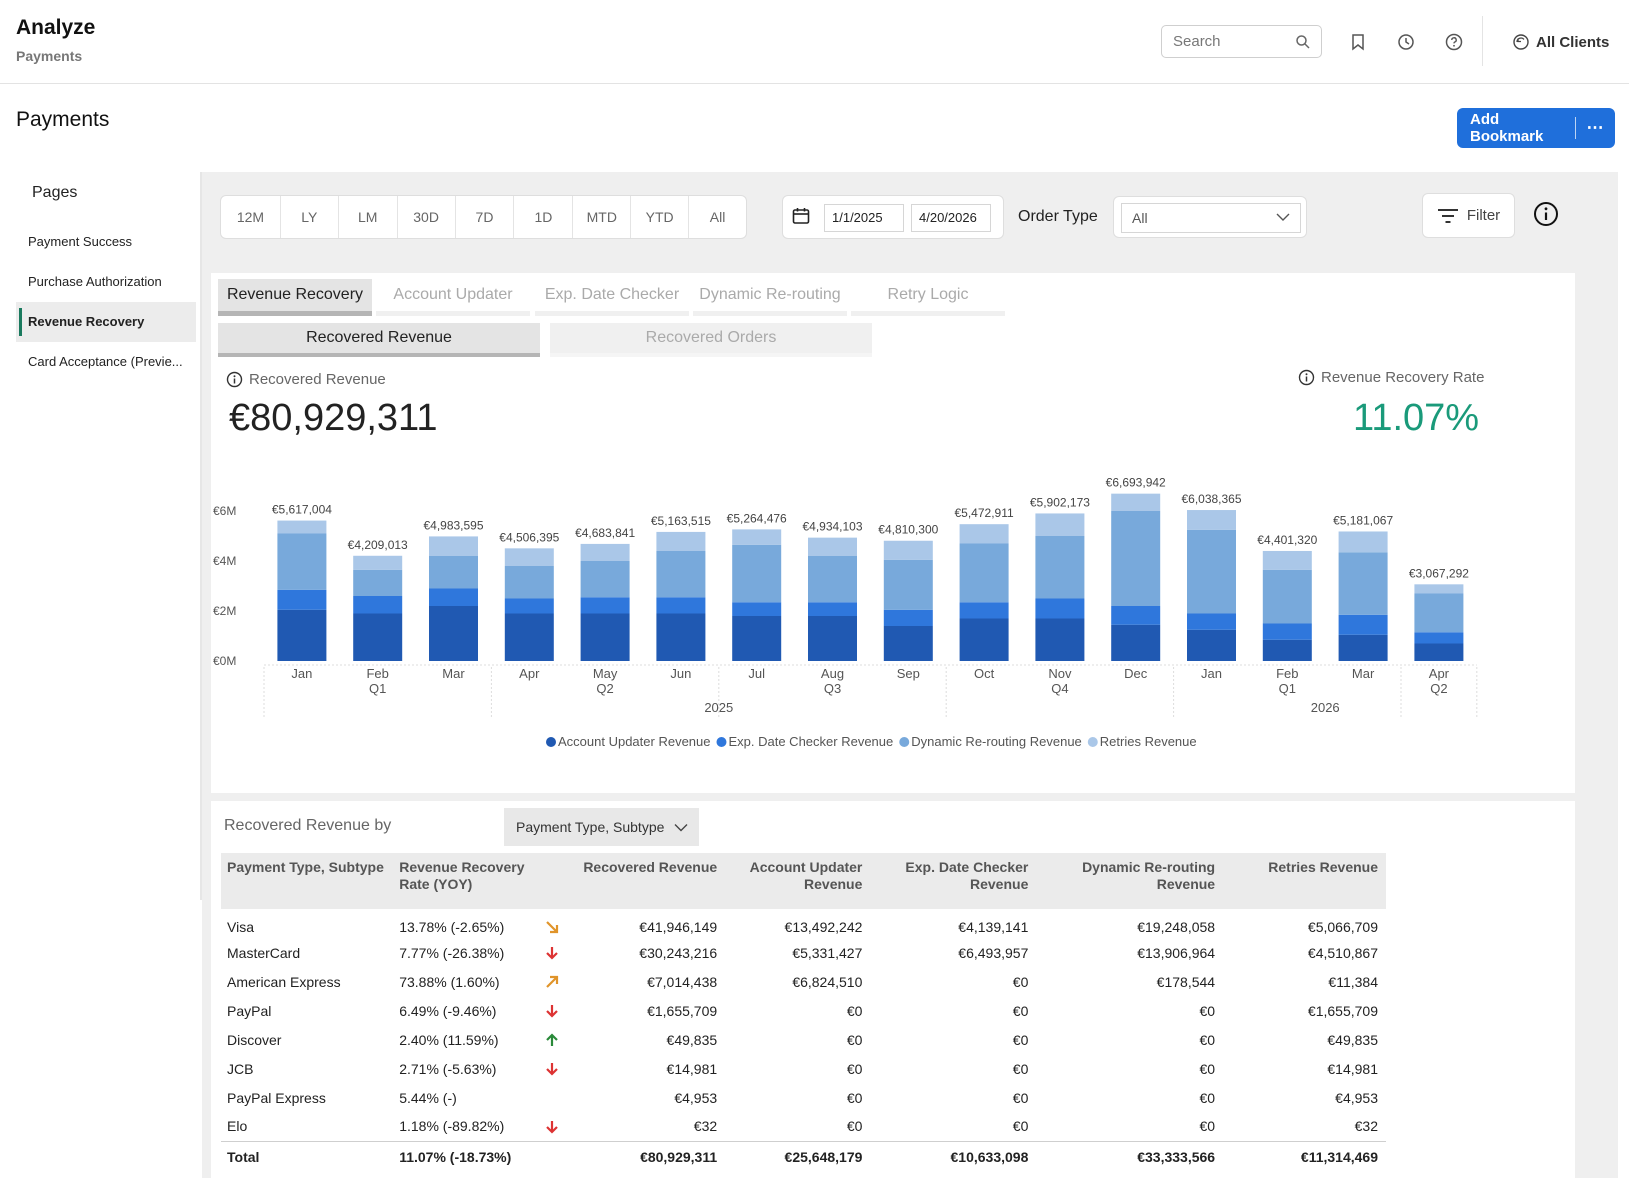 The width and height of the screenshot is (1629, 1178). Describe the element at coordinates (1136, 483) in the screenshot. I see `bar-total-label: €6,693,942` at that location.